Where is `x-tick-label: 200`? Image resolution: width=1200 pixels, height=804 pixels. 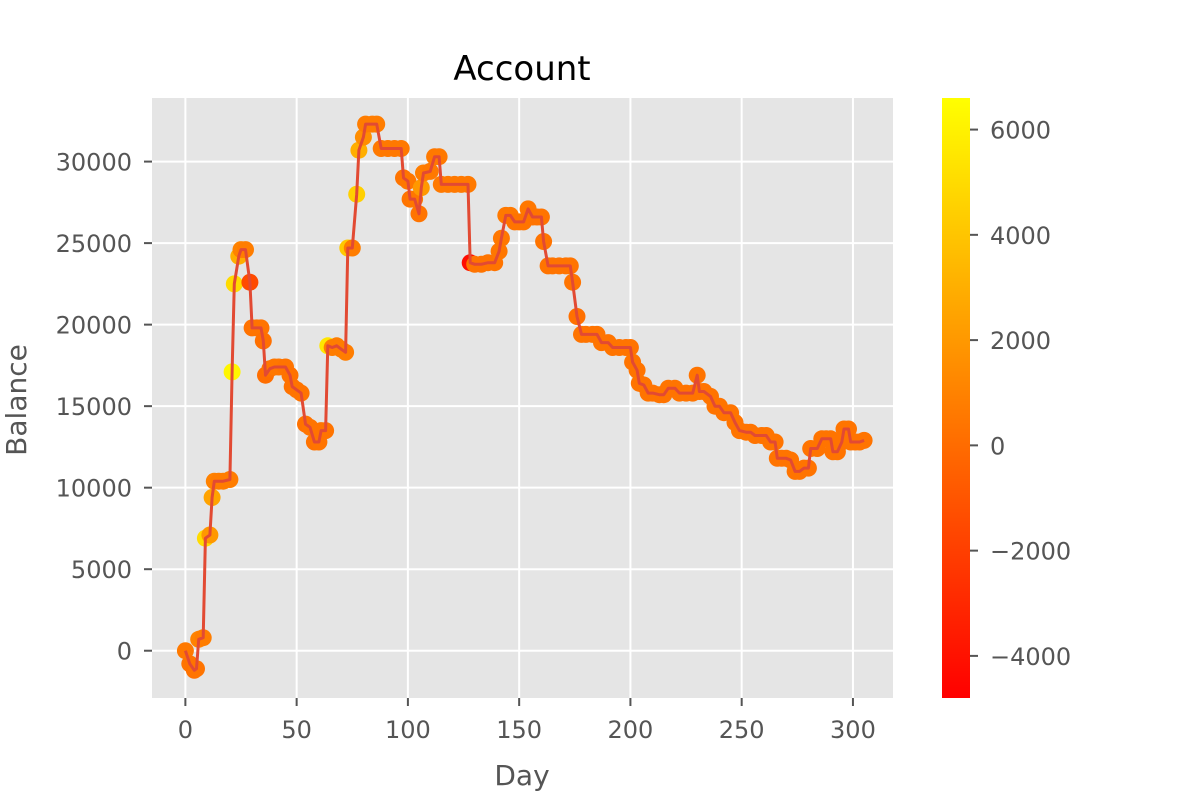
x-tick-label: 200 is located at coordinates (631, 730).